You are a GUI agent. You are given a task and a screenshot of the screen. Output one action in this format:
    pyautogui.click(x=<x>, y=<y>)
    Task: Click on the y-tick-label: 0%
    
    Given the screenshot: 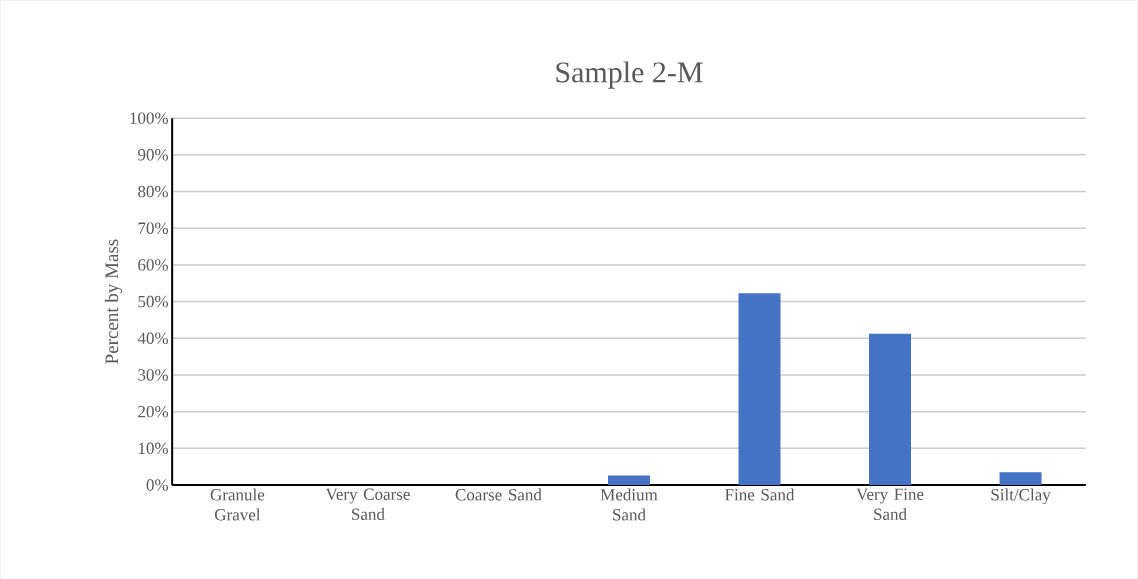 What is the action you would take?
    pyautogui.click(x=157, y=485)
    